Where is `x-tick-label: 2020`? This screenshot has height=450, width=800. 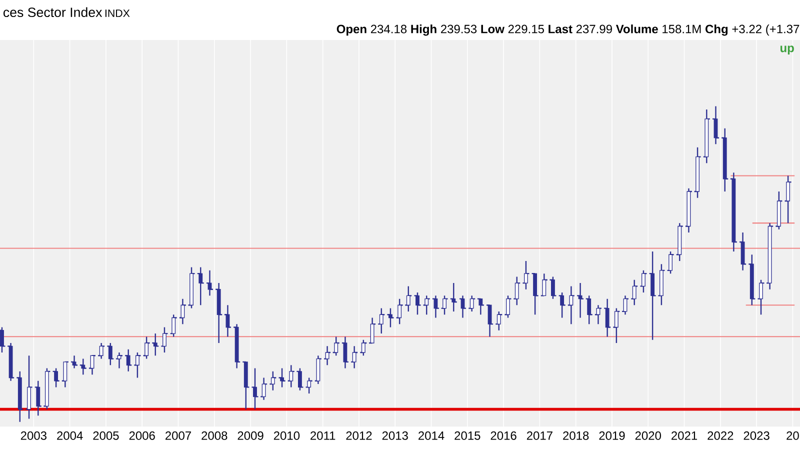 x-tick-label: 2020 is located at coordinates (648, 435).